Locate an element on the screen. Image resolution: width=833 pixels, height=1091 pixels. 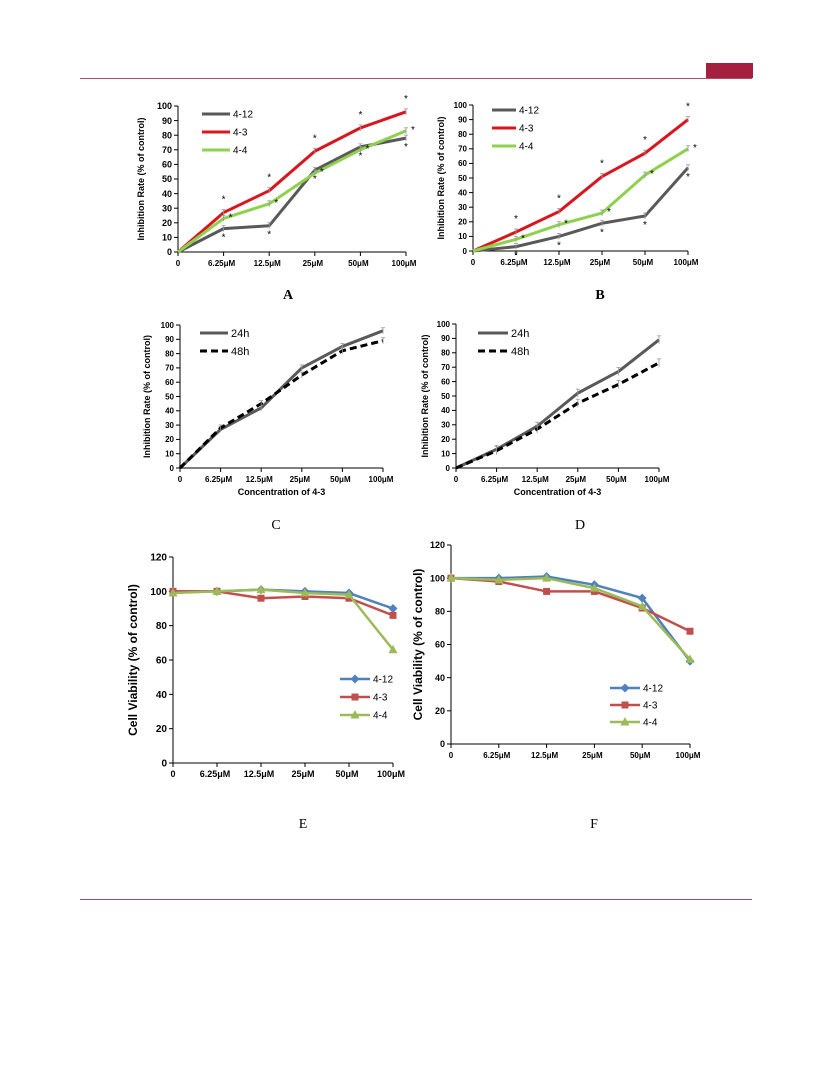
legend-label-48h: 48h is located at coordinates (520, 352).